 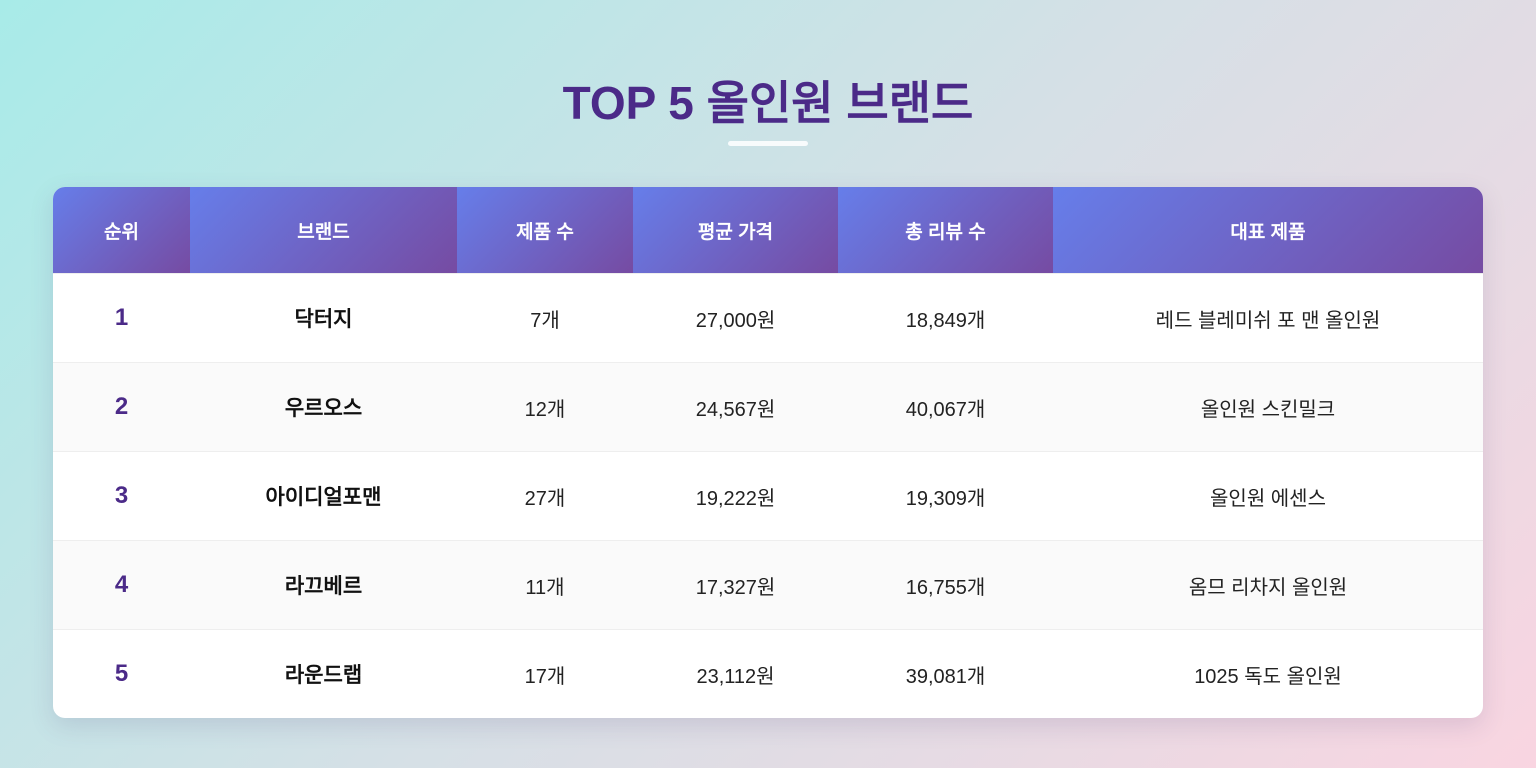 What do you see at coordinates (735, 585) in the screenshot?
I see `table-cell: 17,327원` at bounding box center [735, 585].